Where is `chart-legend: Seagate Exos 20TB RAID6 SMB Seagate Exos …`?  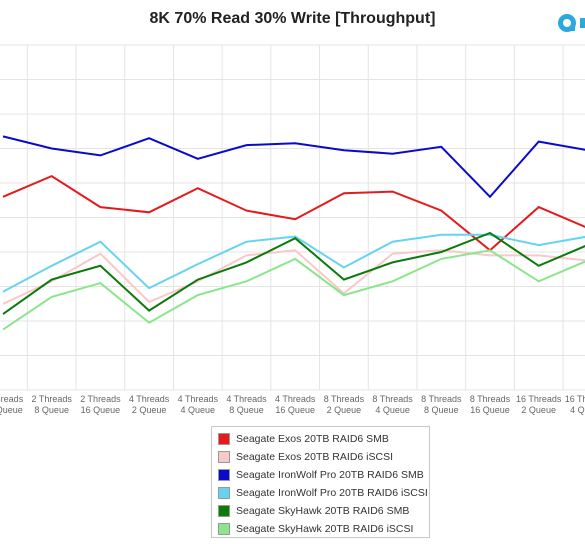 chart-legend: Seagate Exos 20TB RAID6 SMB Seagate Exos … is located at coordinates (320, 482).